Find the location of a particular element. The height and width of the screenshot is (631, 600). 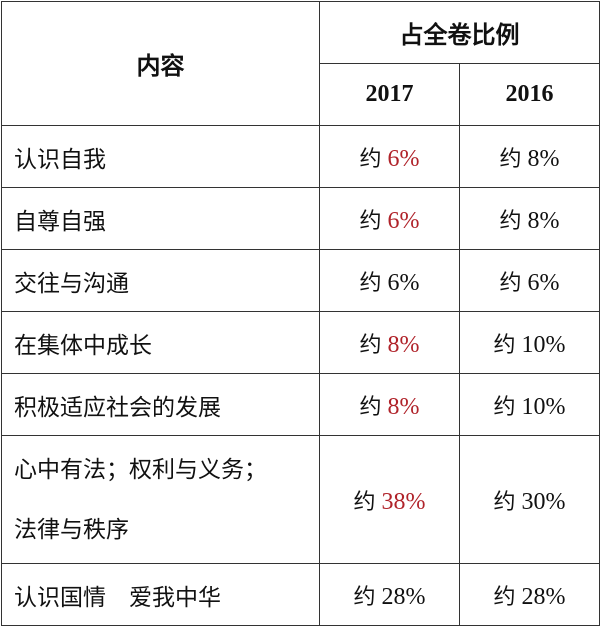

table-row: 自尊自强 约 6% 约 8% is located at coordinates (300, 218).